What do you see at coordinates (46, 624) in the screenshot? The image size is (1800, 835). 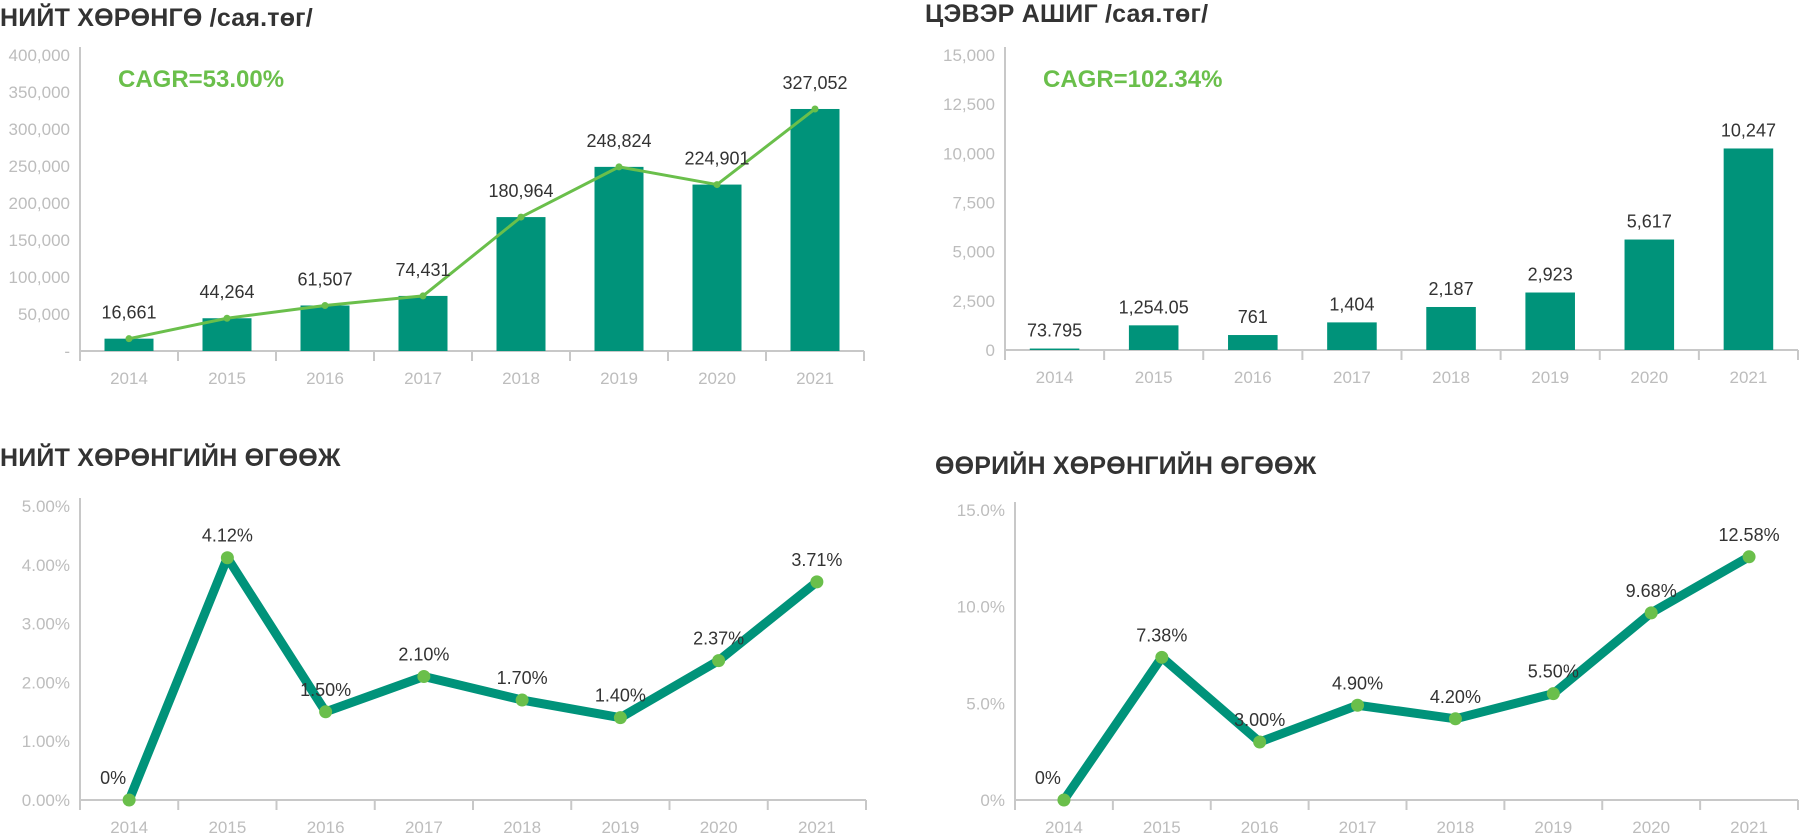 I see `y-tick-label: 3.00%` at bounding box center [46, 624].